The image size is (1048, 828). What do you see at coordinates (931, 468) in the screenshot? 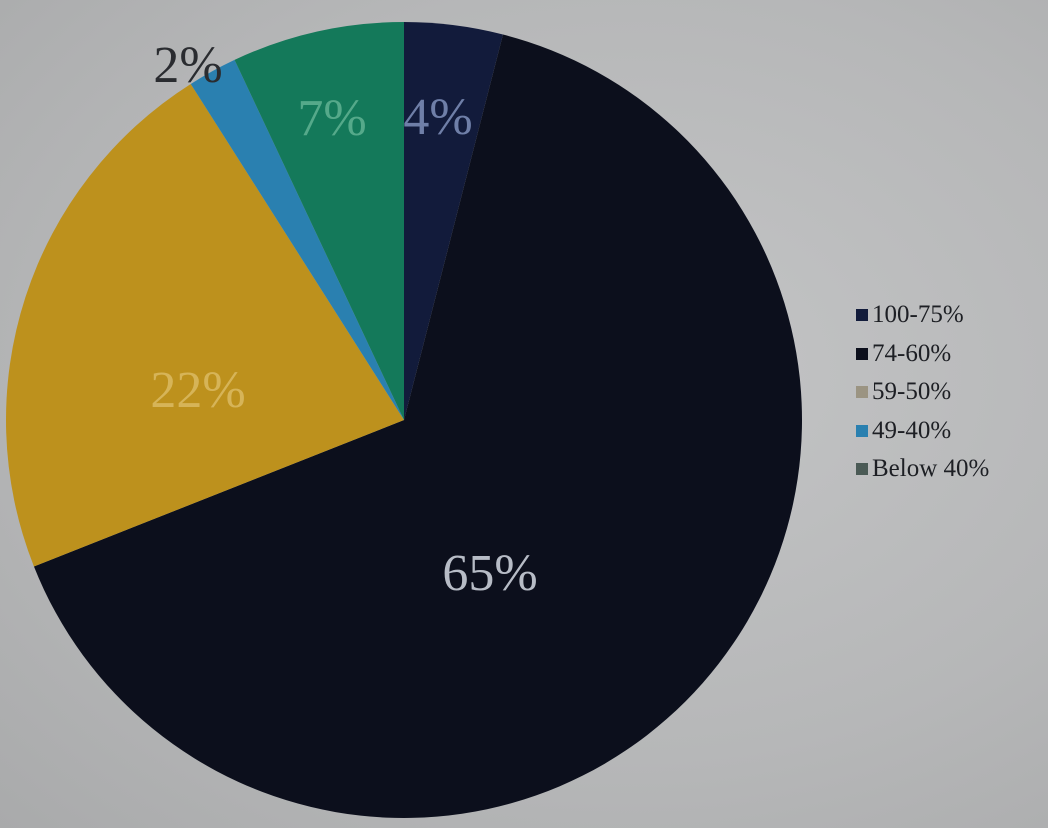
I see `legend-label: Below 40%` at bounding box center [931, 468].